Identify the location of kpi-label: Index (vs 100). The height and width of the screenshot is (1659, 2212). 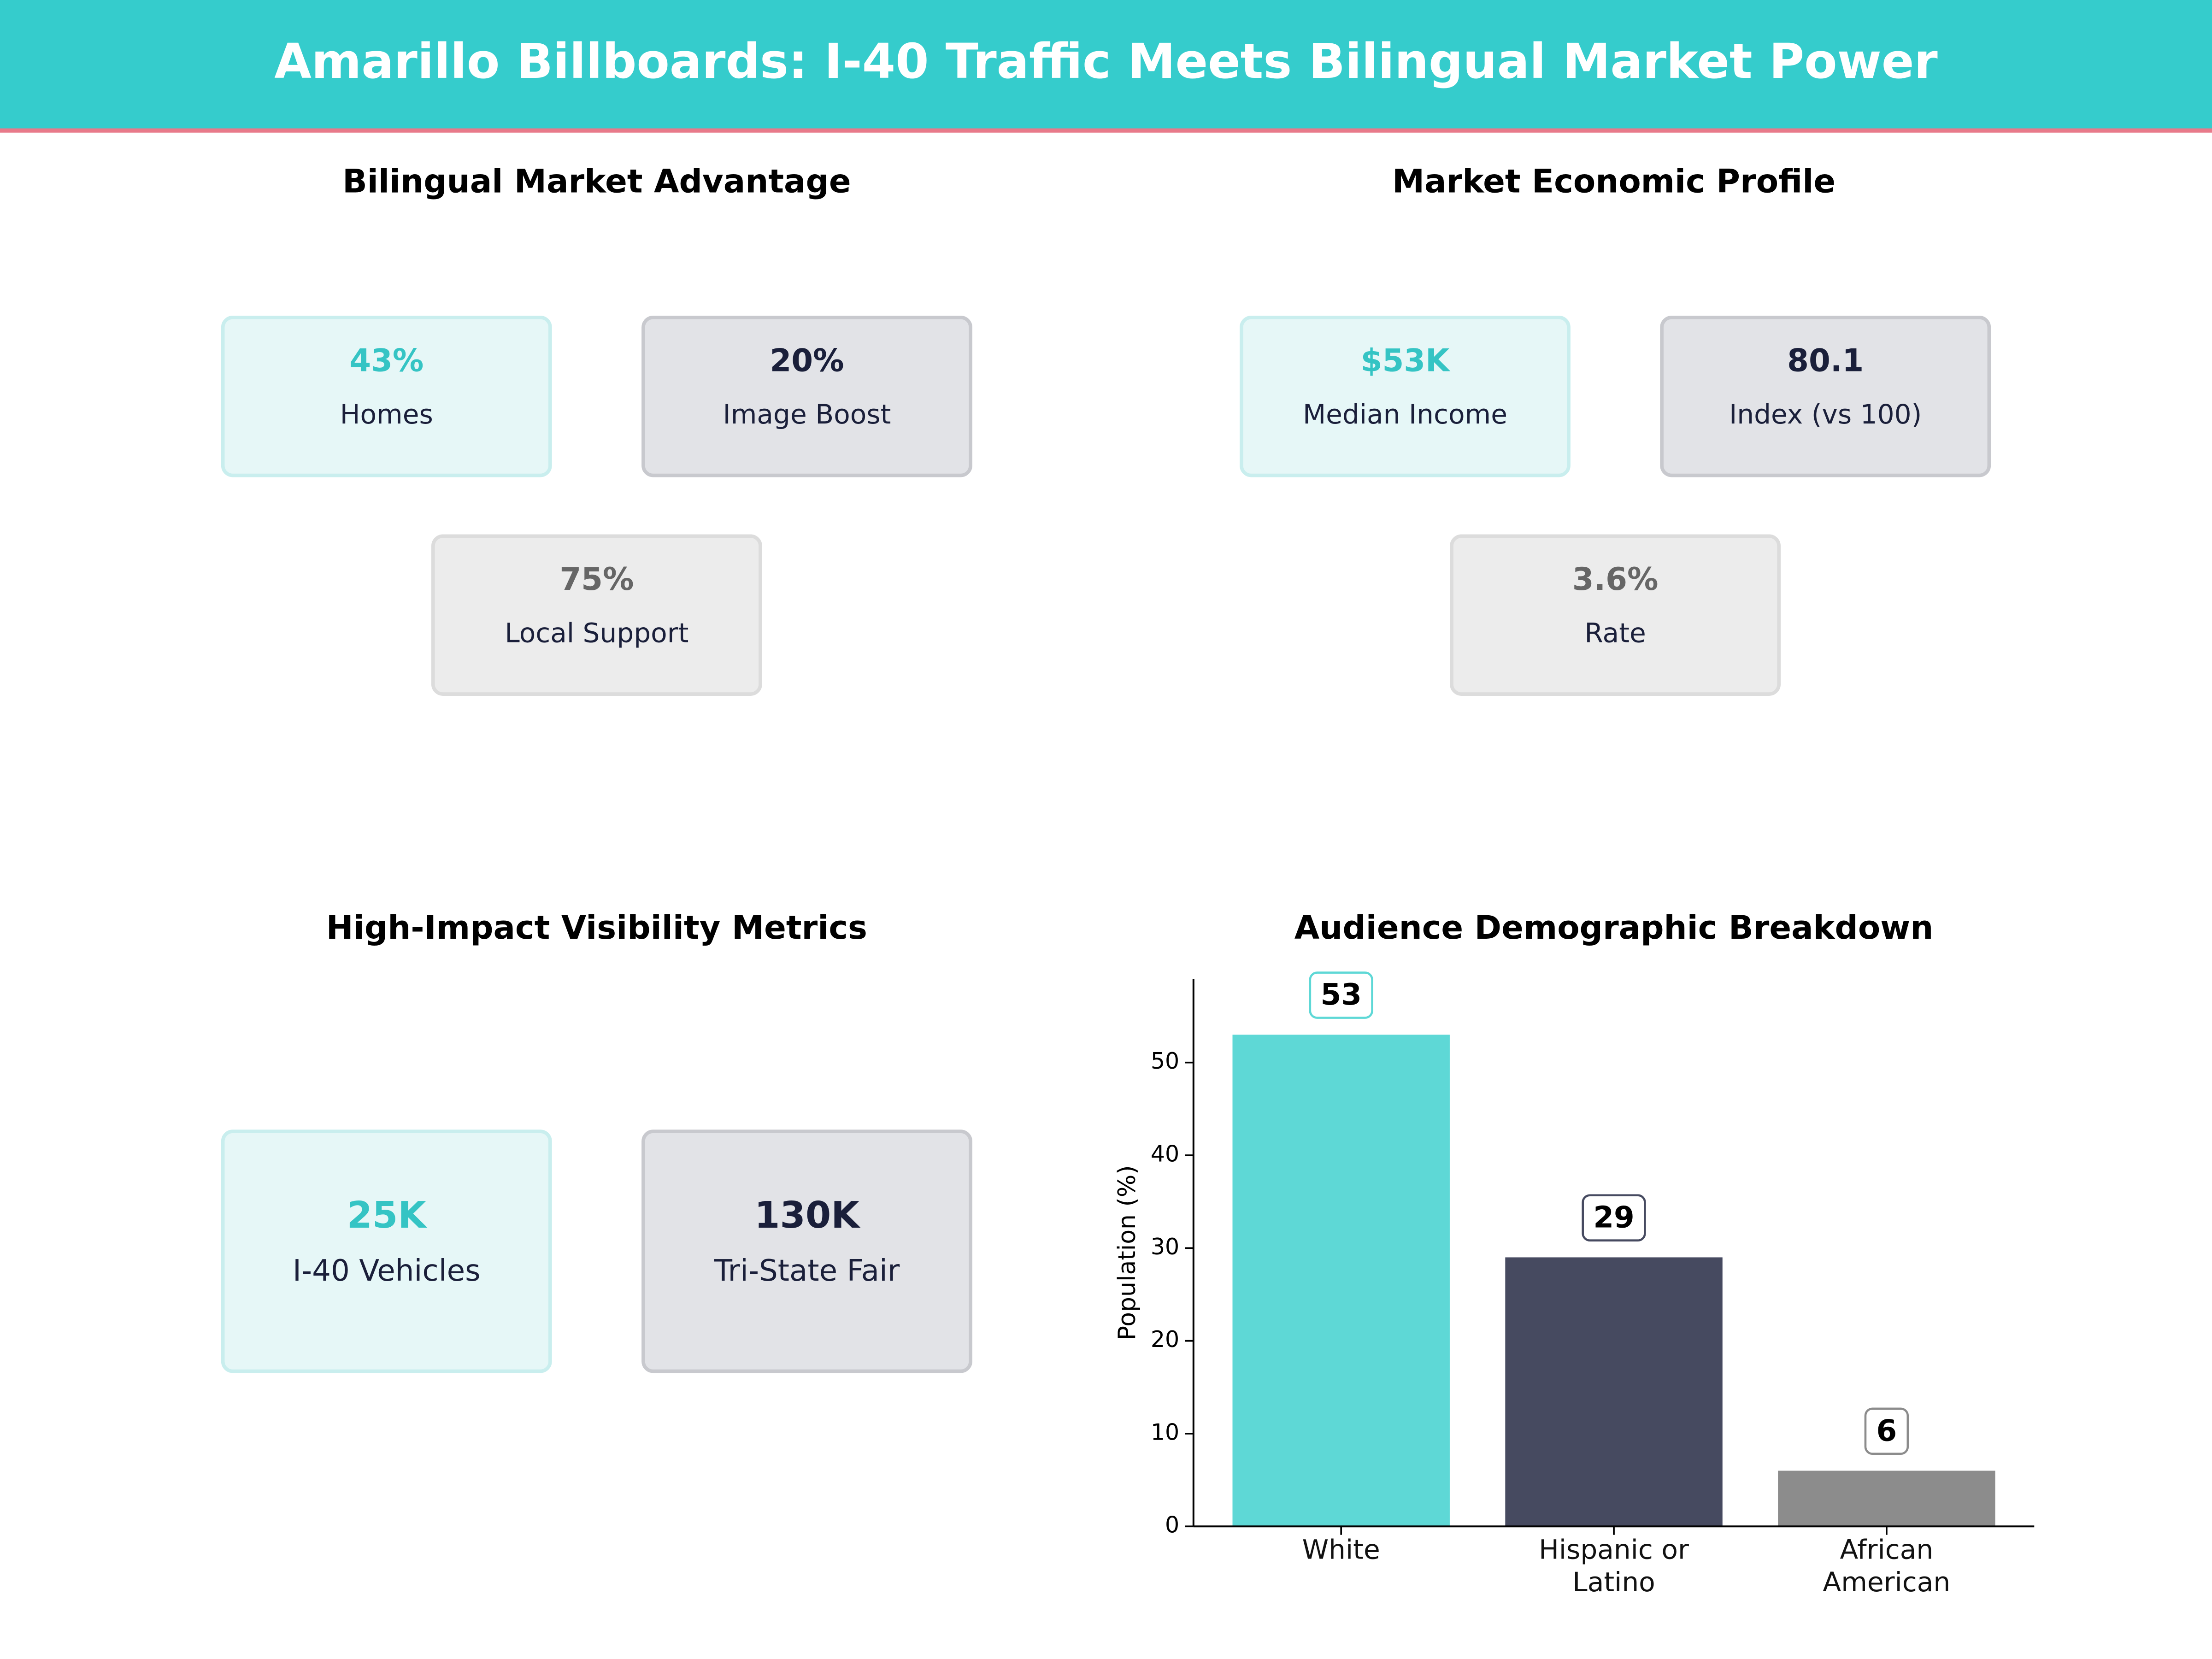
(1825, 414).